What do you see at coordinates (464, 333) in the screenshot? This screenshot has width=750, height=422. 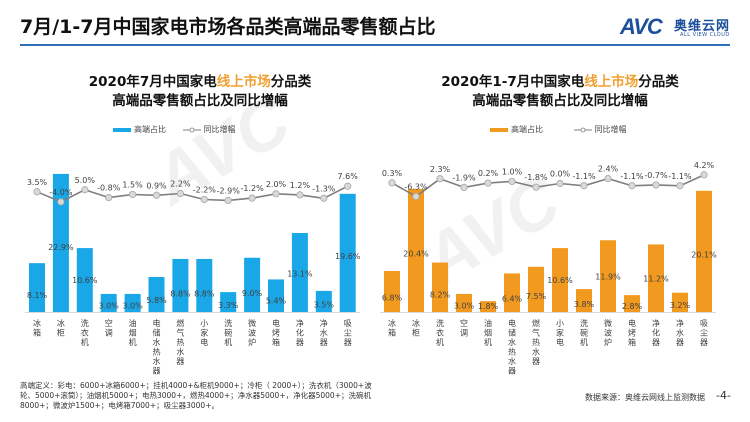 I see `right-category-label: 调` at bounding box center [464, 333].